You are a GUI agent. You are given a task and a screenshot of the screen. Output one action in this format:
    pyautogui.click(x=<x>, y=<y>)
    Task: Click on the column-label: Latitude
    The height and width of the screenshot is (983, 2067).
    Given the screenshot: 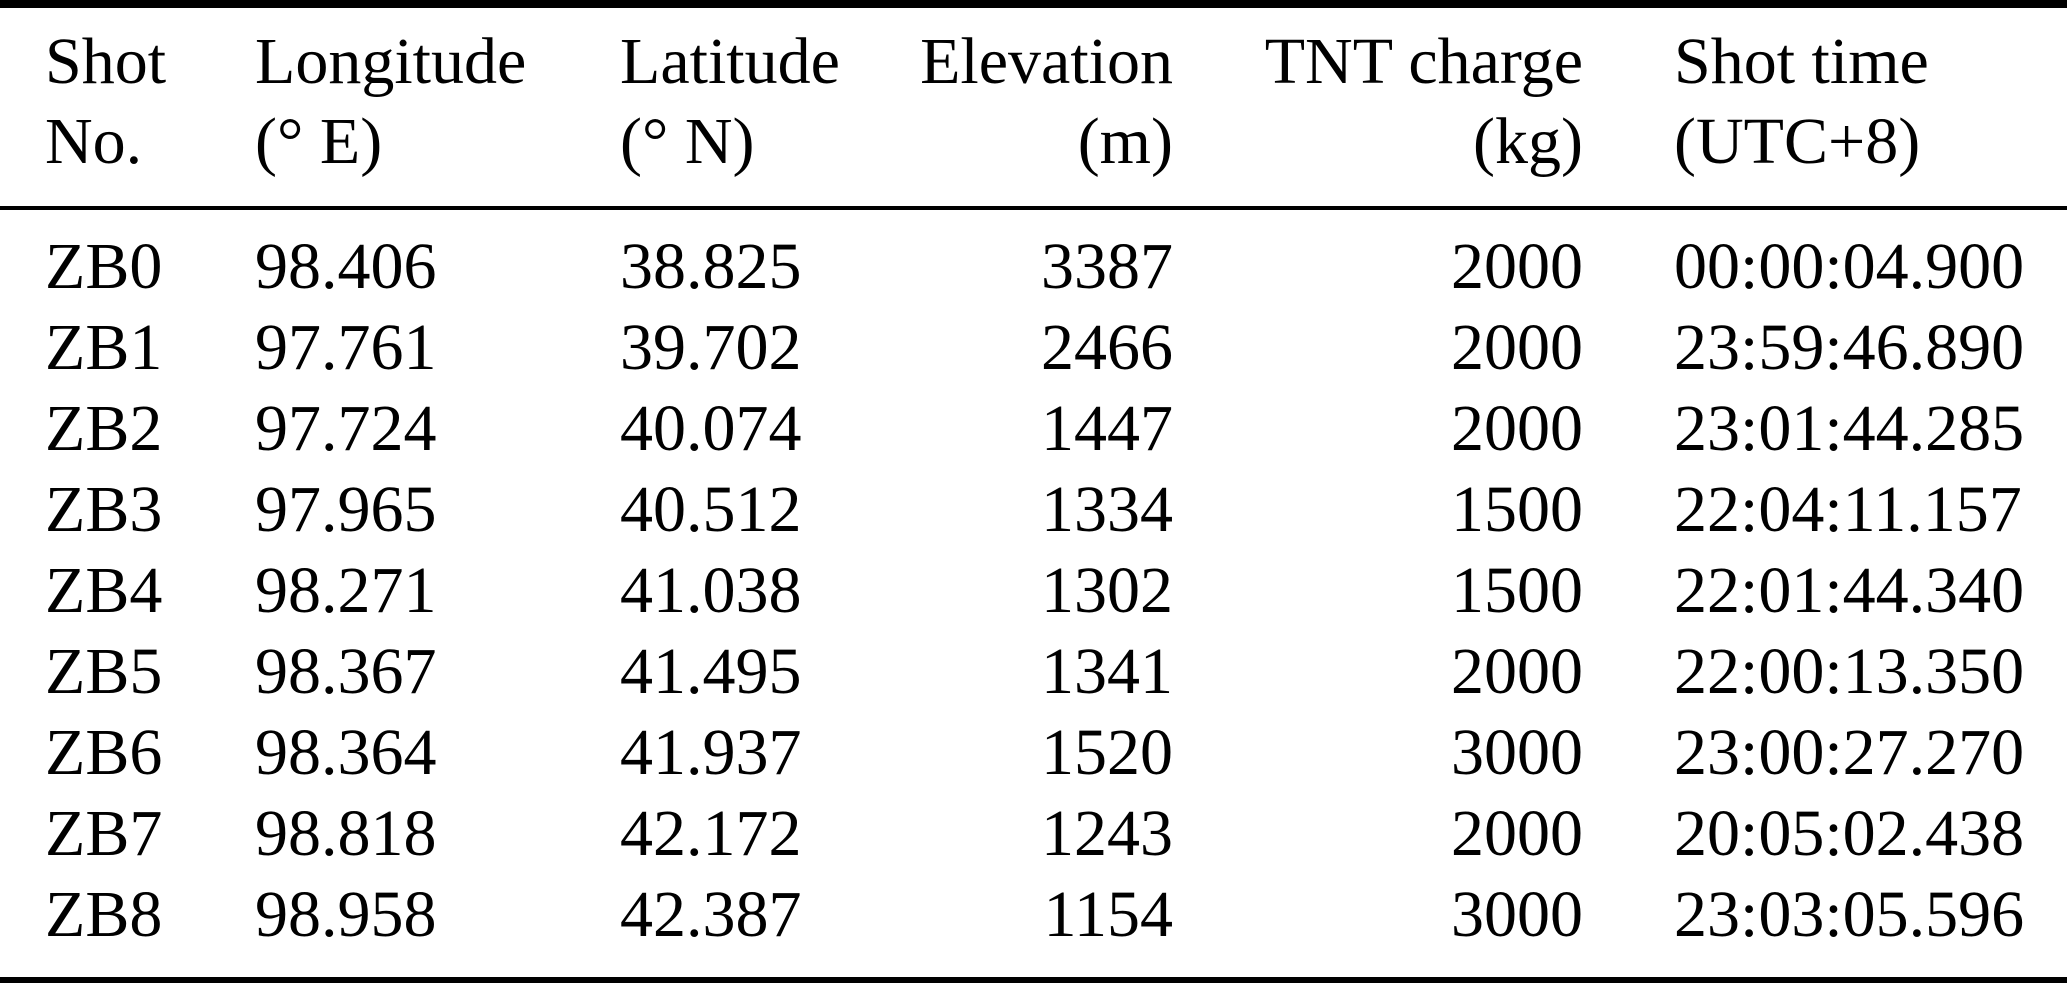 What is the action you would take?
    pyautogui.click(x=730, y=61)
    